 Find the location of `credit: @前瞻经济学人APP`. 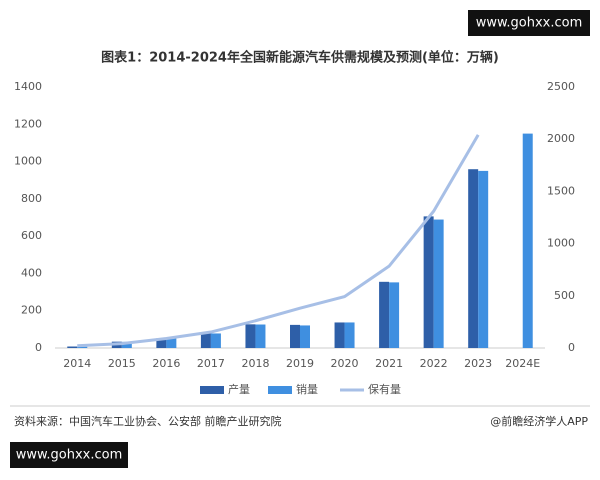

credit: @前瞻经济学人APP is located at coordinates (539, 421).